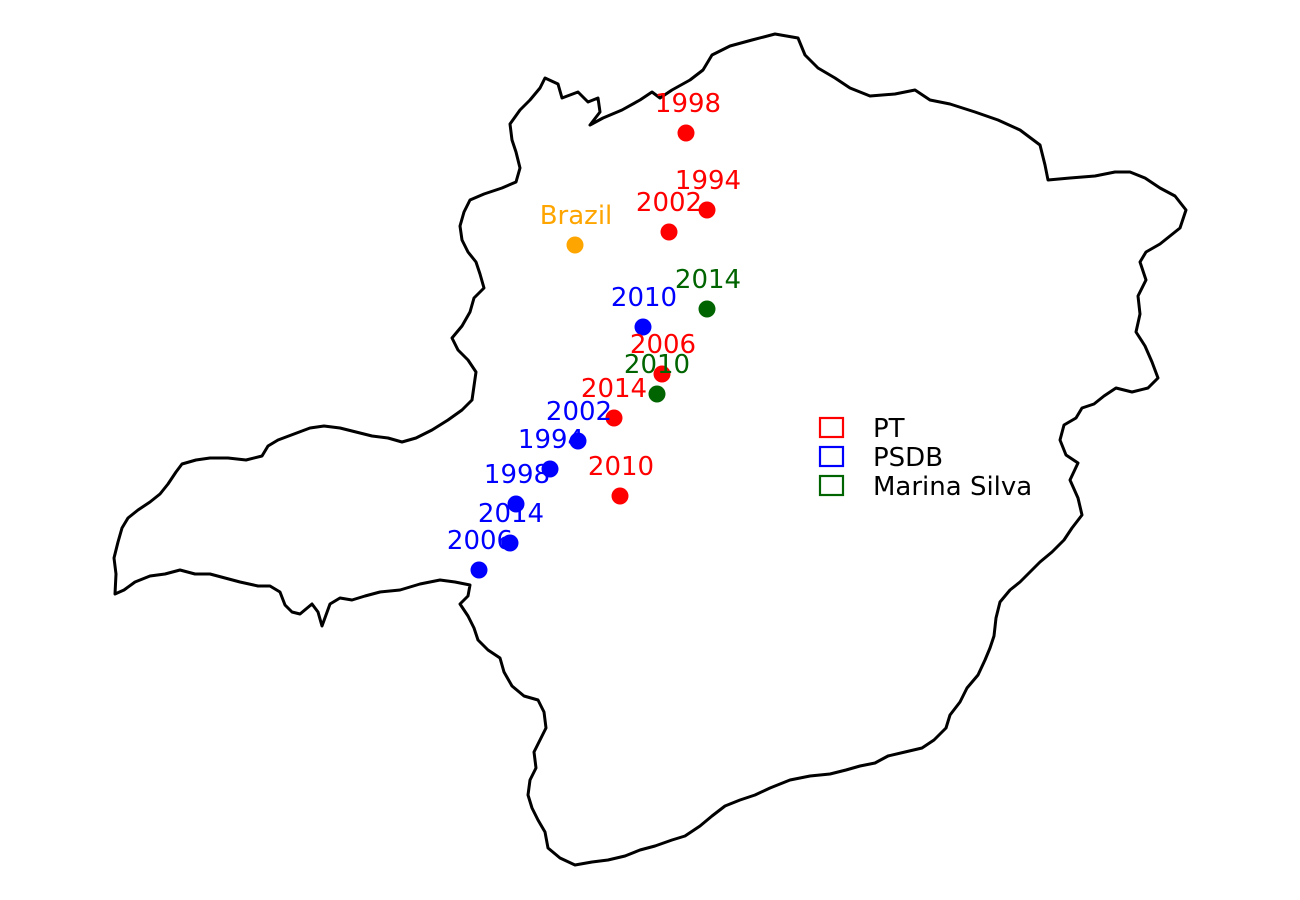  I want to click on point-marker-pt-1994, so click(707, 210).